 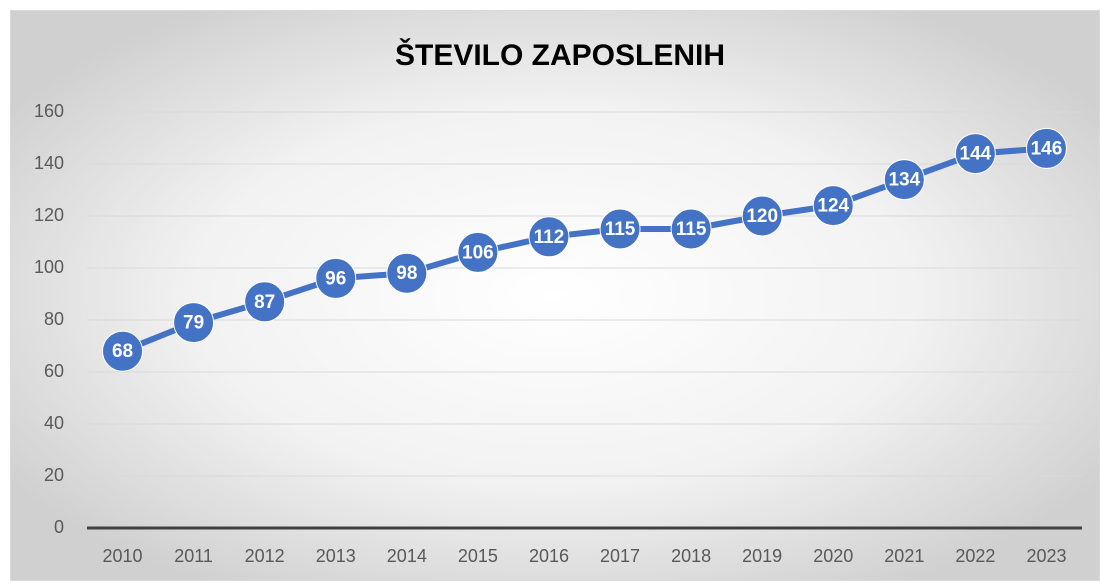 What do you see at coordinates (762, 556) in the screenshot?
I see `x-tick-label: 2019` at bounding box center [762, 556].